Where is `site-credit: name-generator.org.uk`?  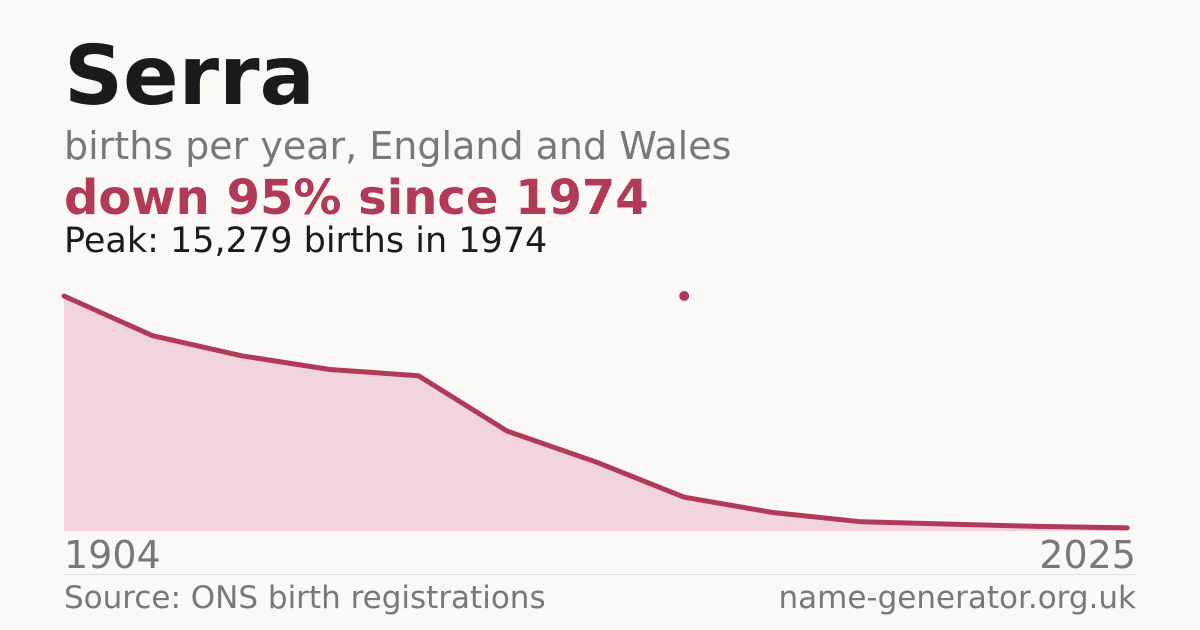 site-credit: name-generator.org.uk is located at coordinates (957, 598).